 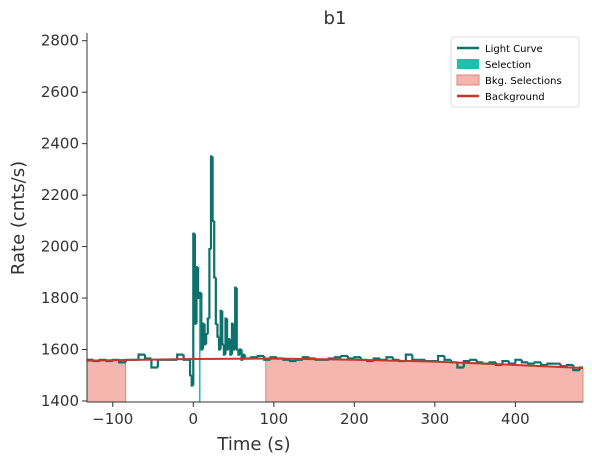 I want to click on legend-box, so click(x=515, y=72).